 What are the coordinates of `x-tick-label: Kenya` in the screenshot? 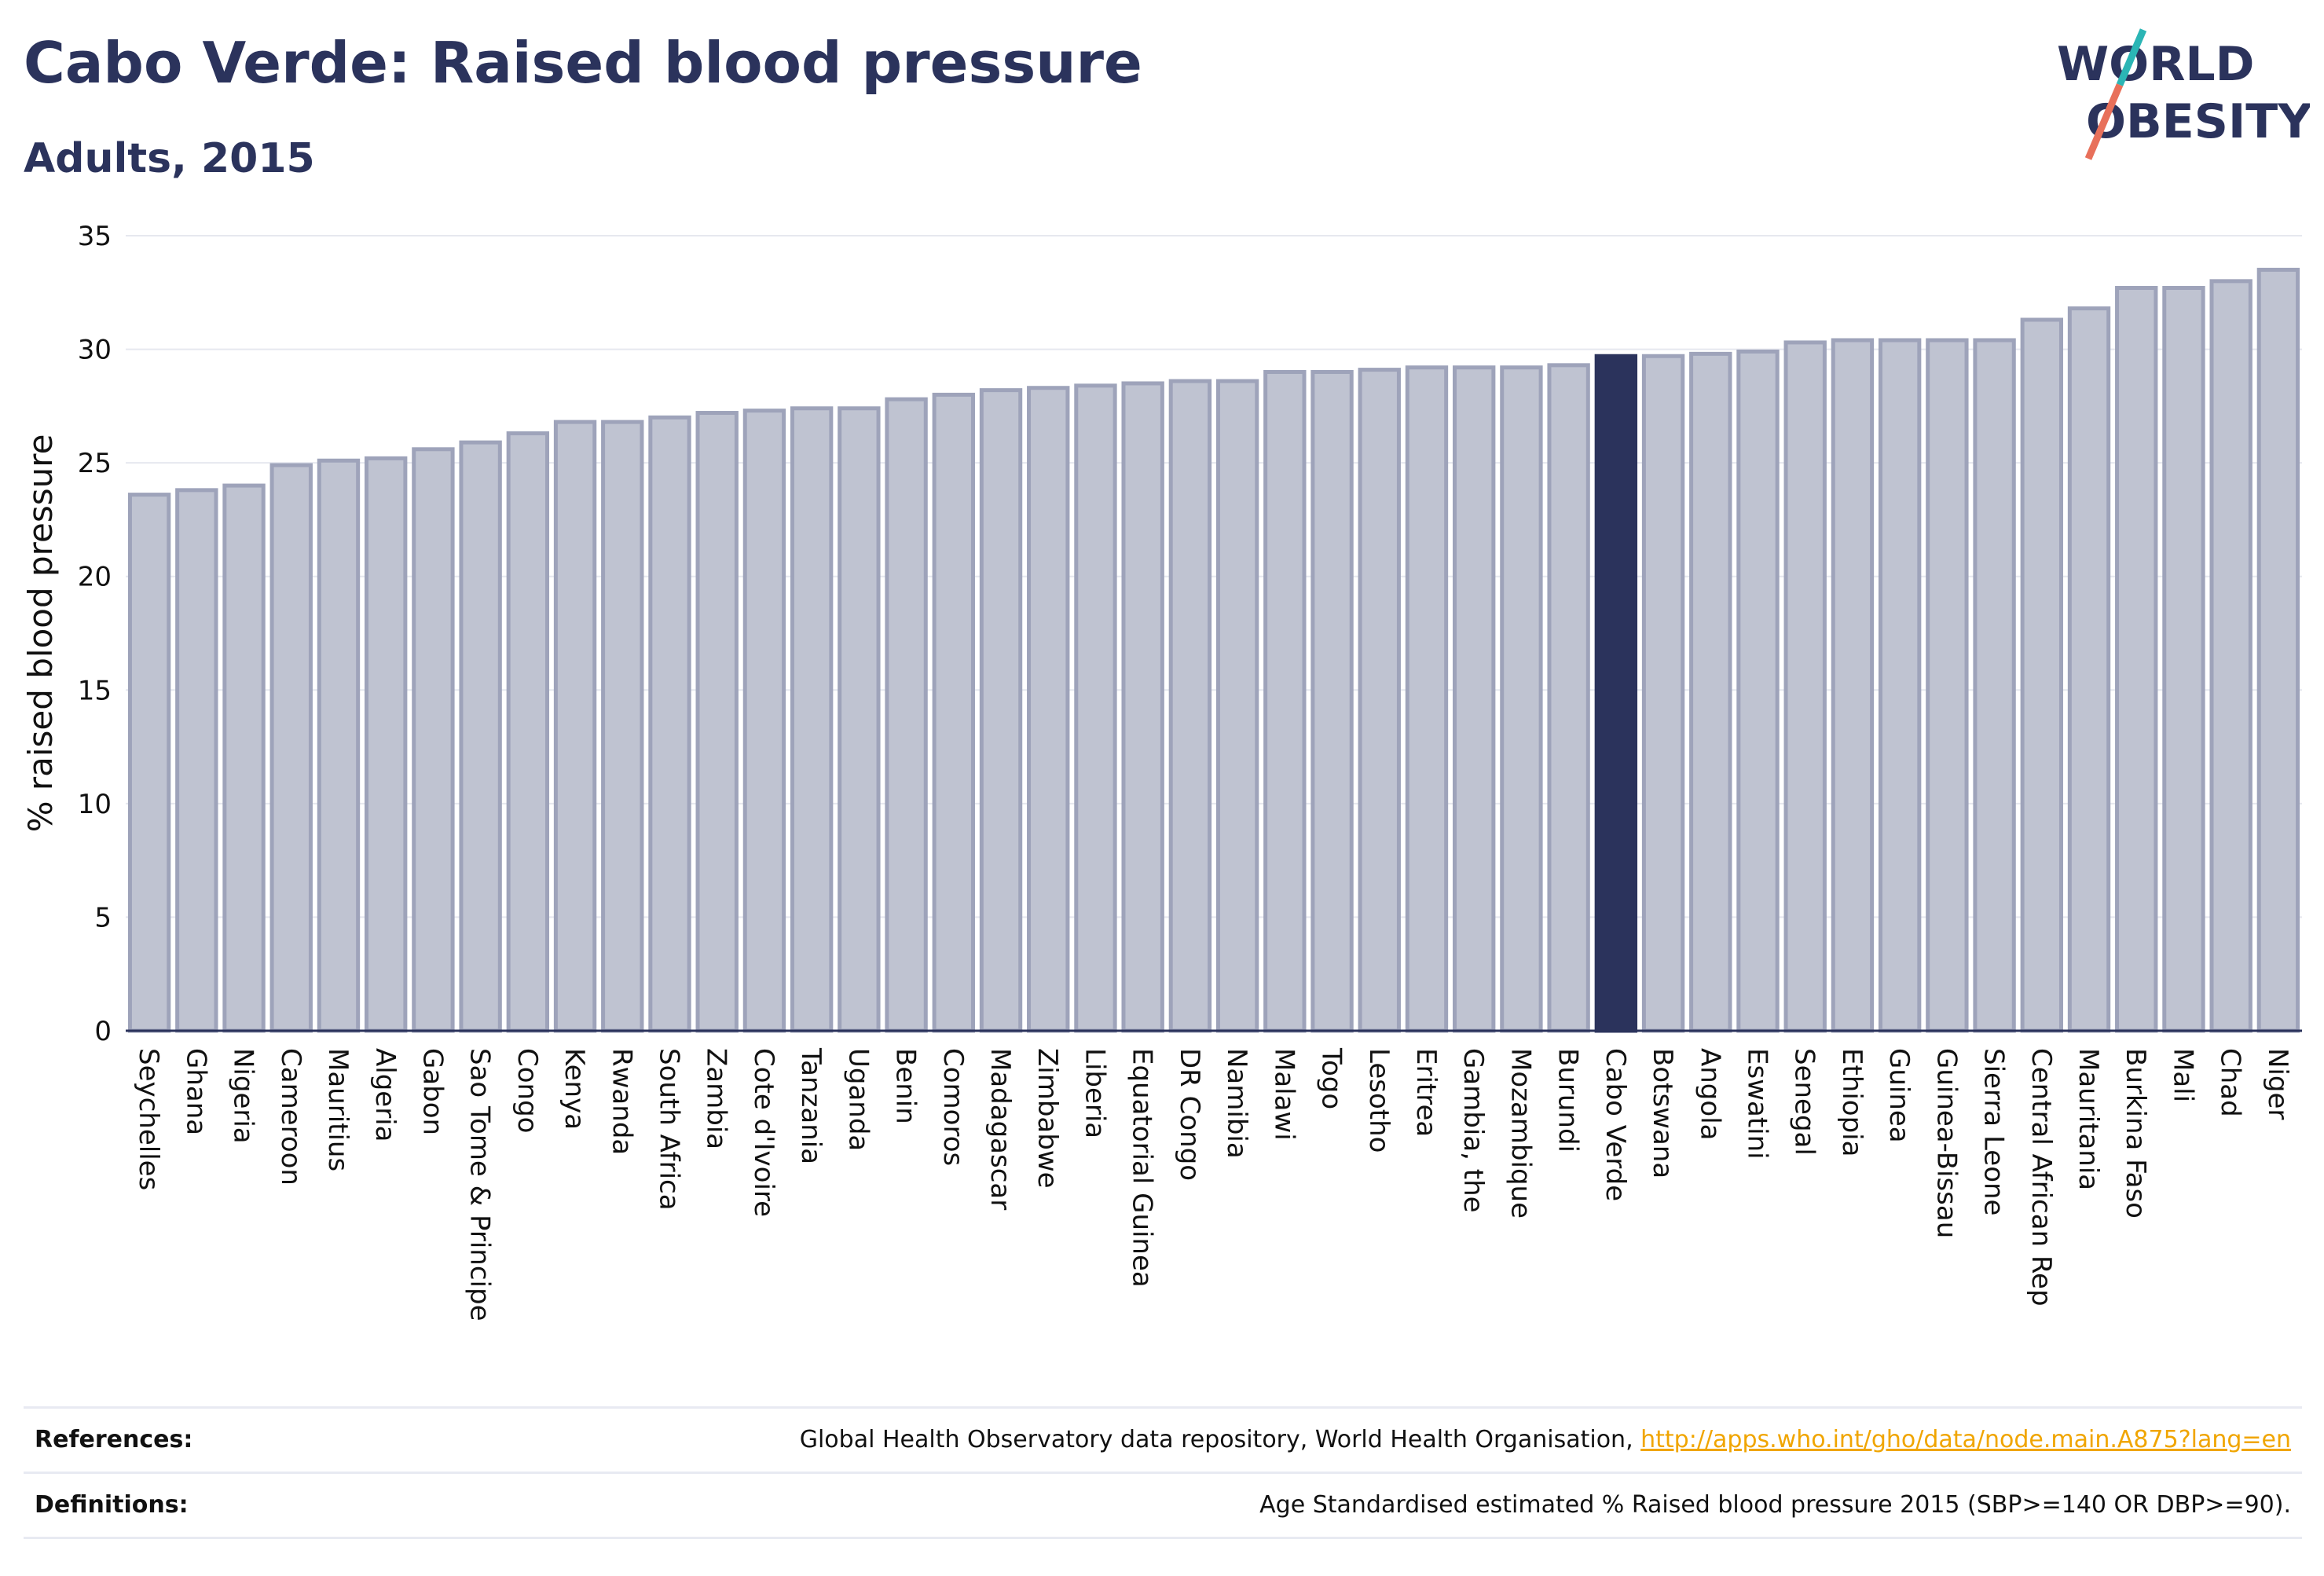 It's located at (574, 1089).